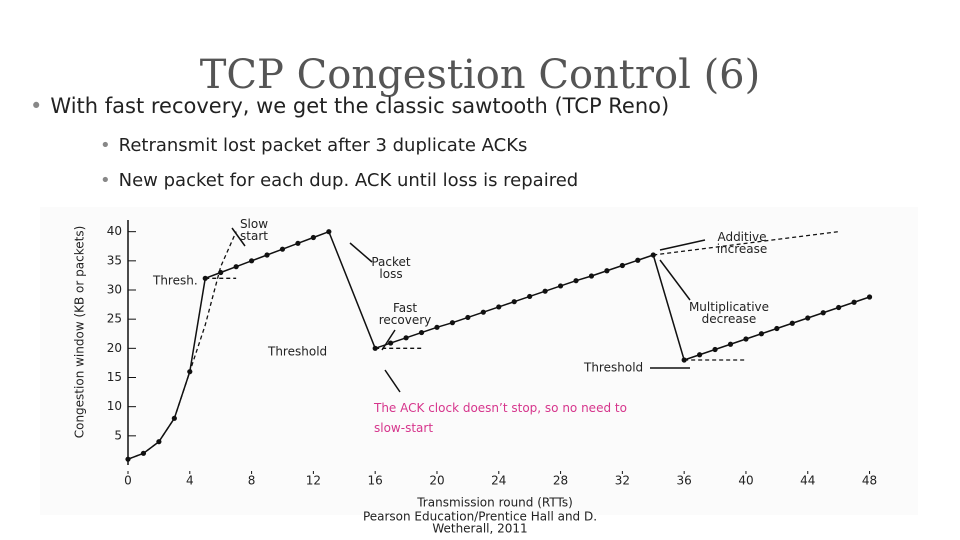 This screenshot has height=540, width=960. What do you see at coordinates (480, 75) in the screenshot?
I see `slide-title: TCP Congestion Control (6)` at bounding box center [480, 75].